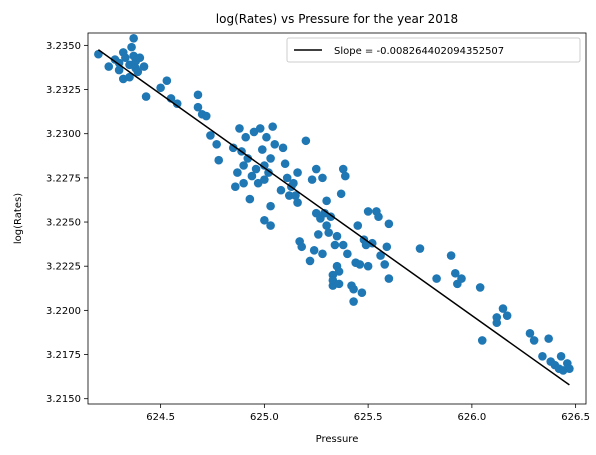  What do you see at coordinates (264, 417) in the screenshot?
I see `x-tick-label: 625.0` at bounding box center [264, 417].